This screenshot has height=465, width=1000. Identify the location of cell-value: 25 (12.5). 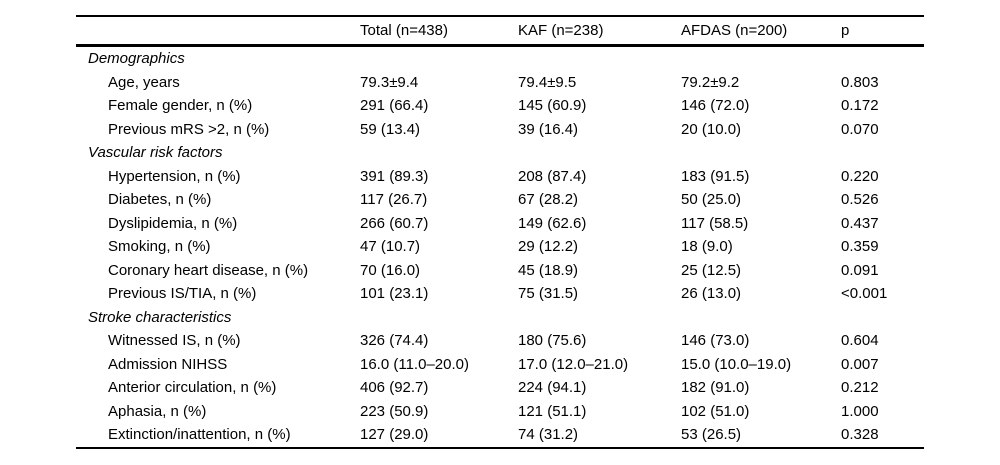
(711, 270).